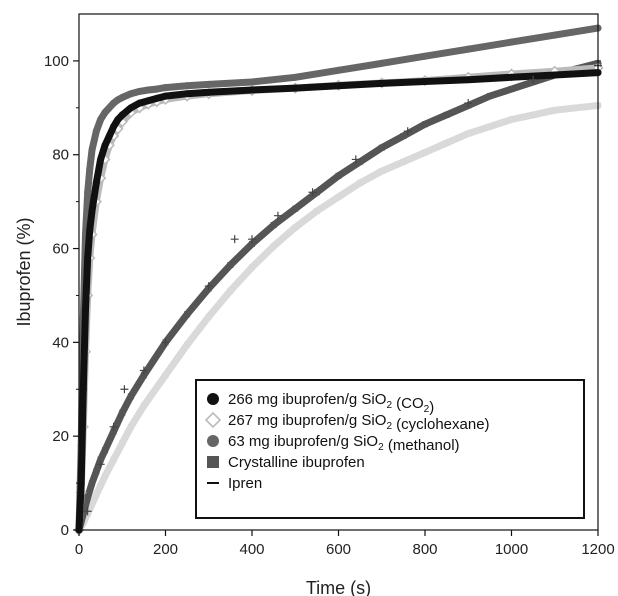 The height and width of the screenshot is (596, 618). What do you see at coordinates (422, 445) in the screenshot?
I see `legend-label-part: (methanol)` at bounding box center [422, 445].